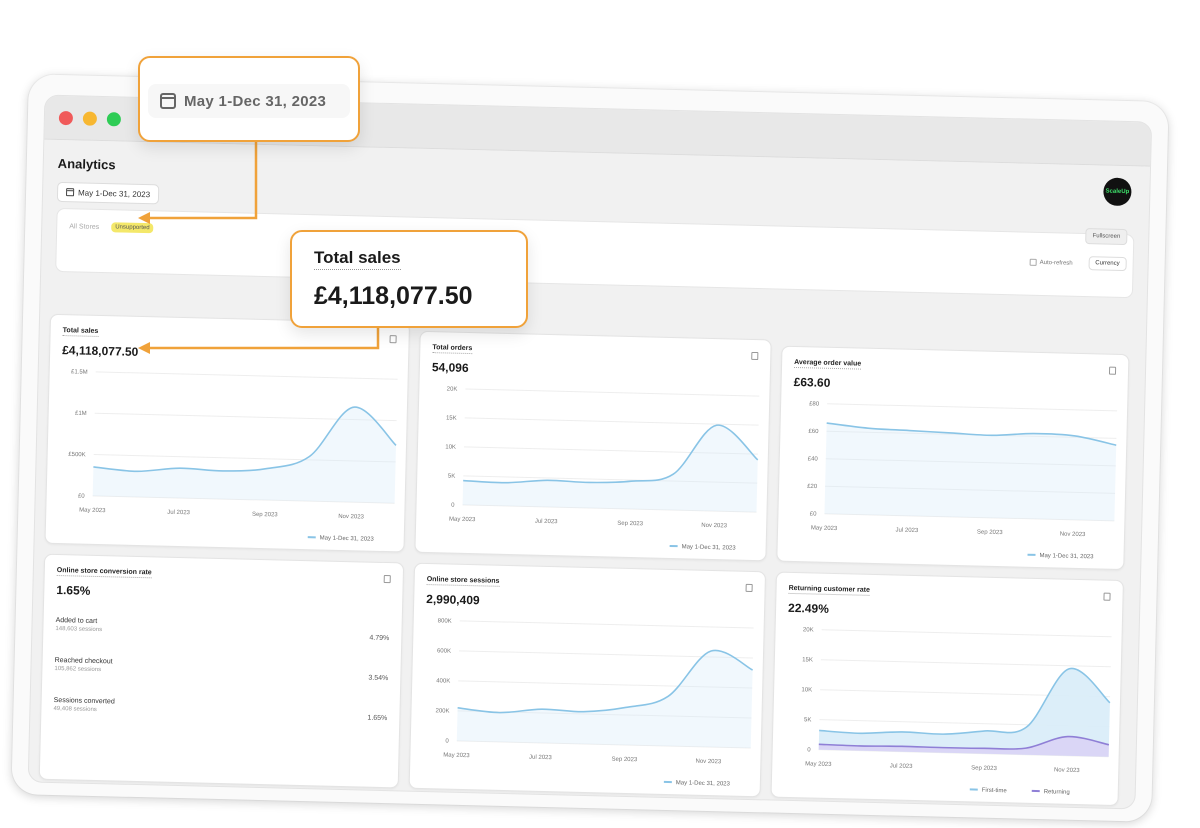  I want to click on close-window-button, so click(66, 118).